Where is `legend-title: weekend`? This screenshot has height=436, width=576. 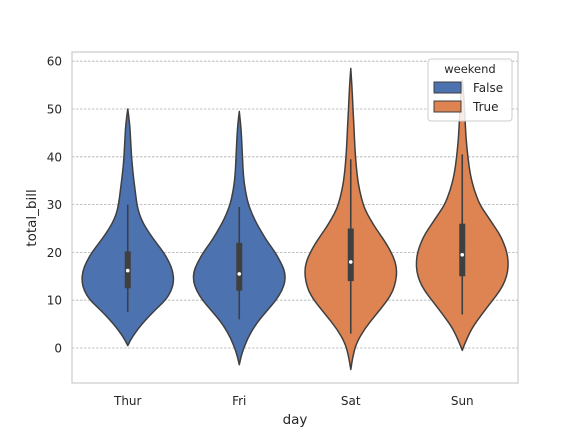 legend-title: weekend is located at coordinates (469, 69).